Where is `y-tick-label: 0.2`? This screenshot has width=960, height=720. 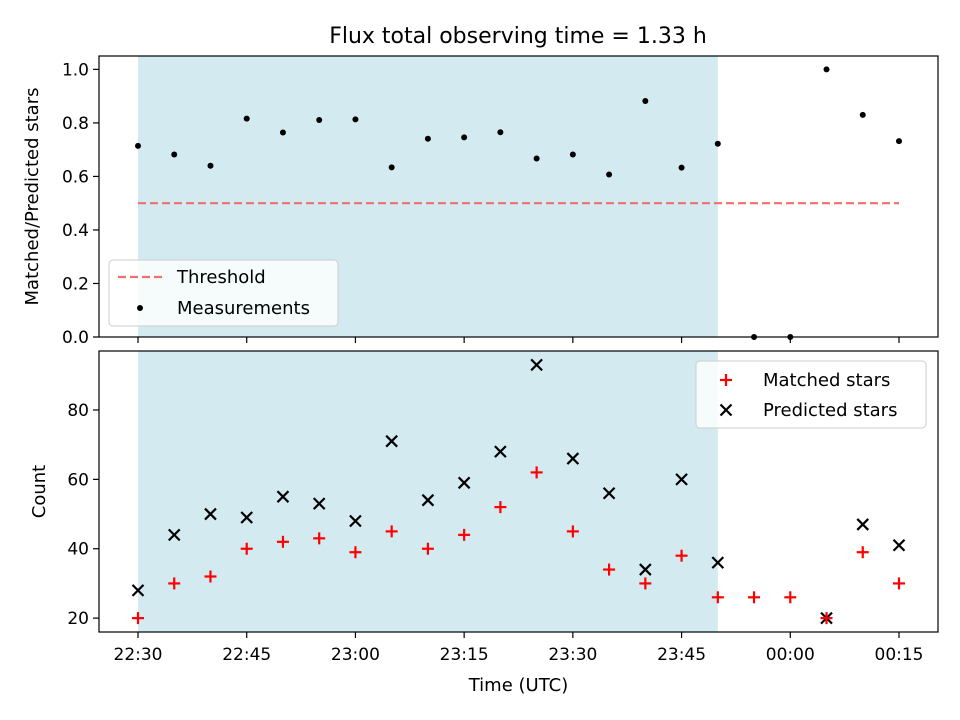
y-tick-label: 0.2 is located at coordinates (75, 284).